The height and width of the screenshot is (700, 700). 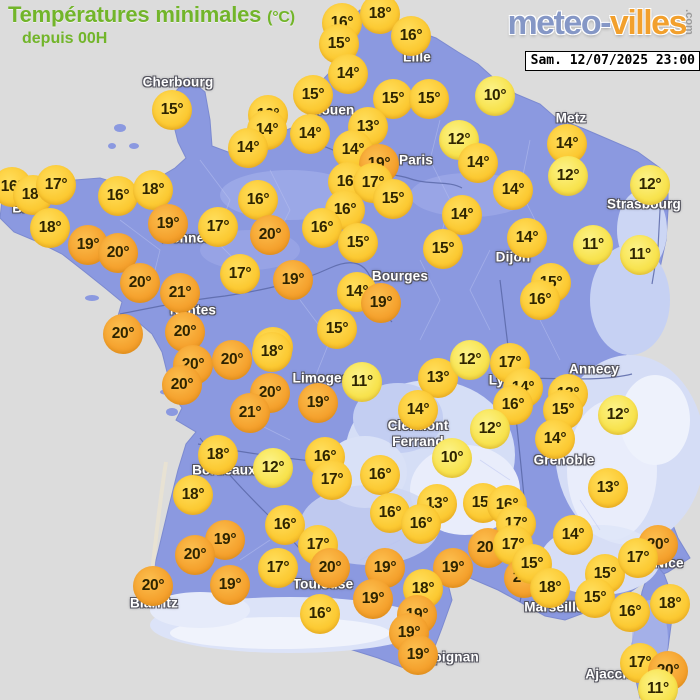 What do you see at coordinates (648, 23) in the screenshot?
I see `logo-part-orange: villes` at bounding box center [648, 23].